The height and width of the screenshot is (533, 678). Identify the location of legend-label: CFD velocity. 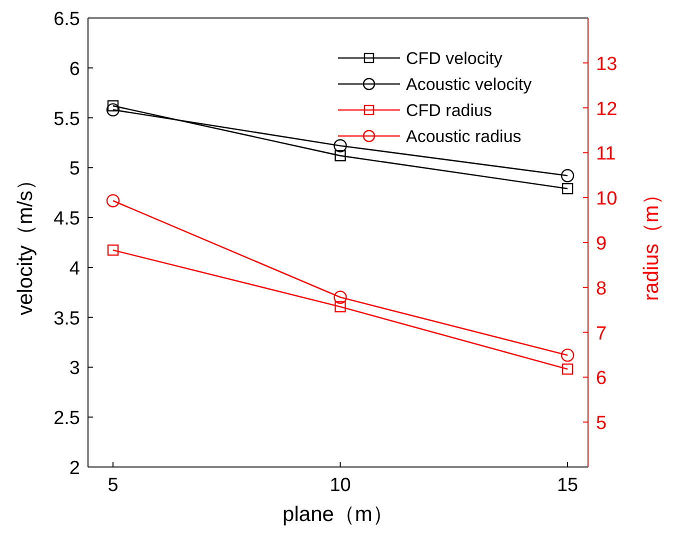
(454, 58).